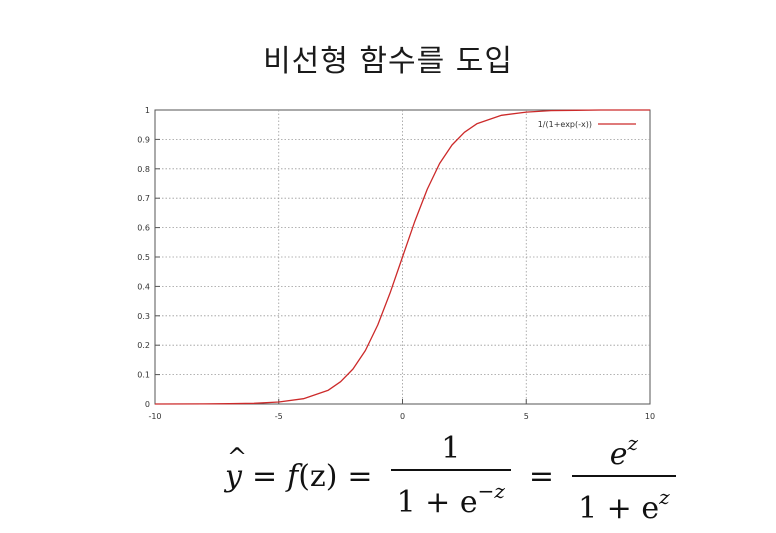 This screenshot has height=533, width=776. I want to click on y-tick-label: 0.2, so click(143, 345).